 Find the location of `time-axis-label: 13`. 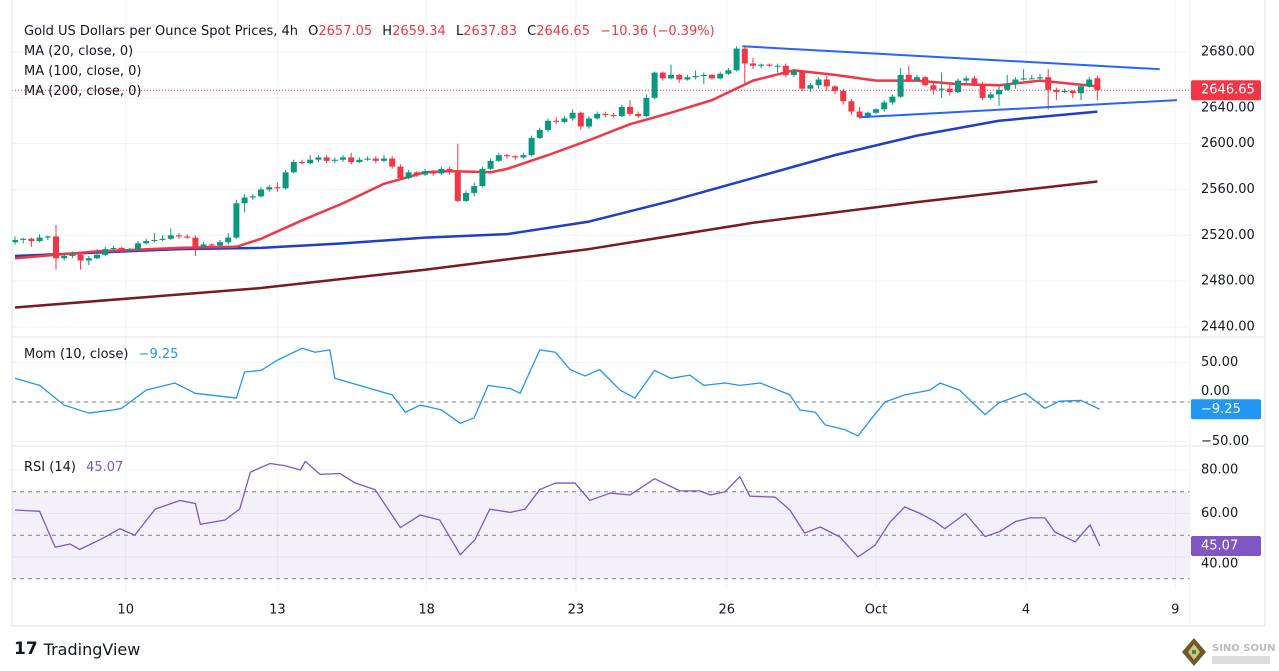

time-axis-label: 13 is located at coordinates (277, 610).